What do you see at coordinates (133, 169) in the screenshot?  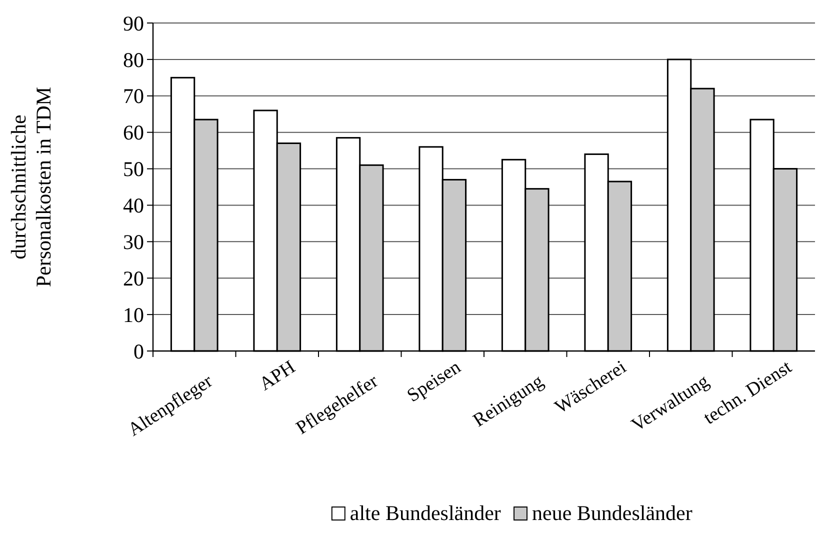 I see `y-tick-label: 50` at bounding box center [133, 169].